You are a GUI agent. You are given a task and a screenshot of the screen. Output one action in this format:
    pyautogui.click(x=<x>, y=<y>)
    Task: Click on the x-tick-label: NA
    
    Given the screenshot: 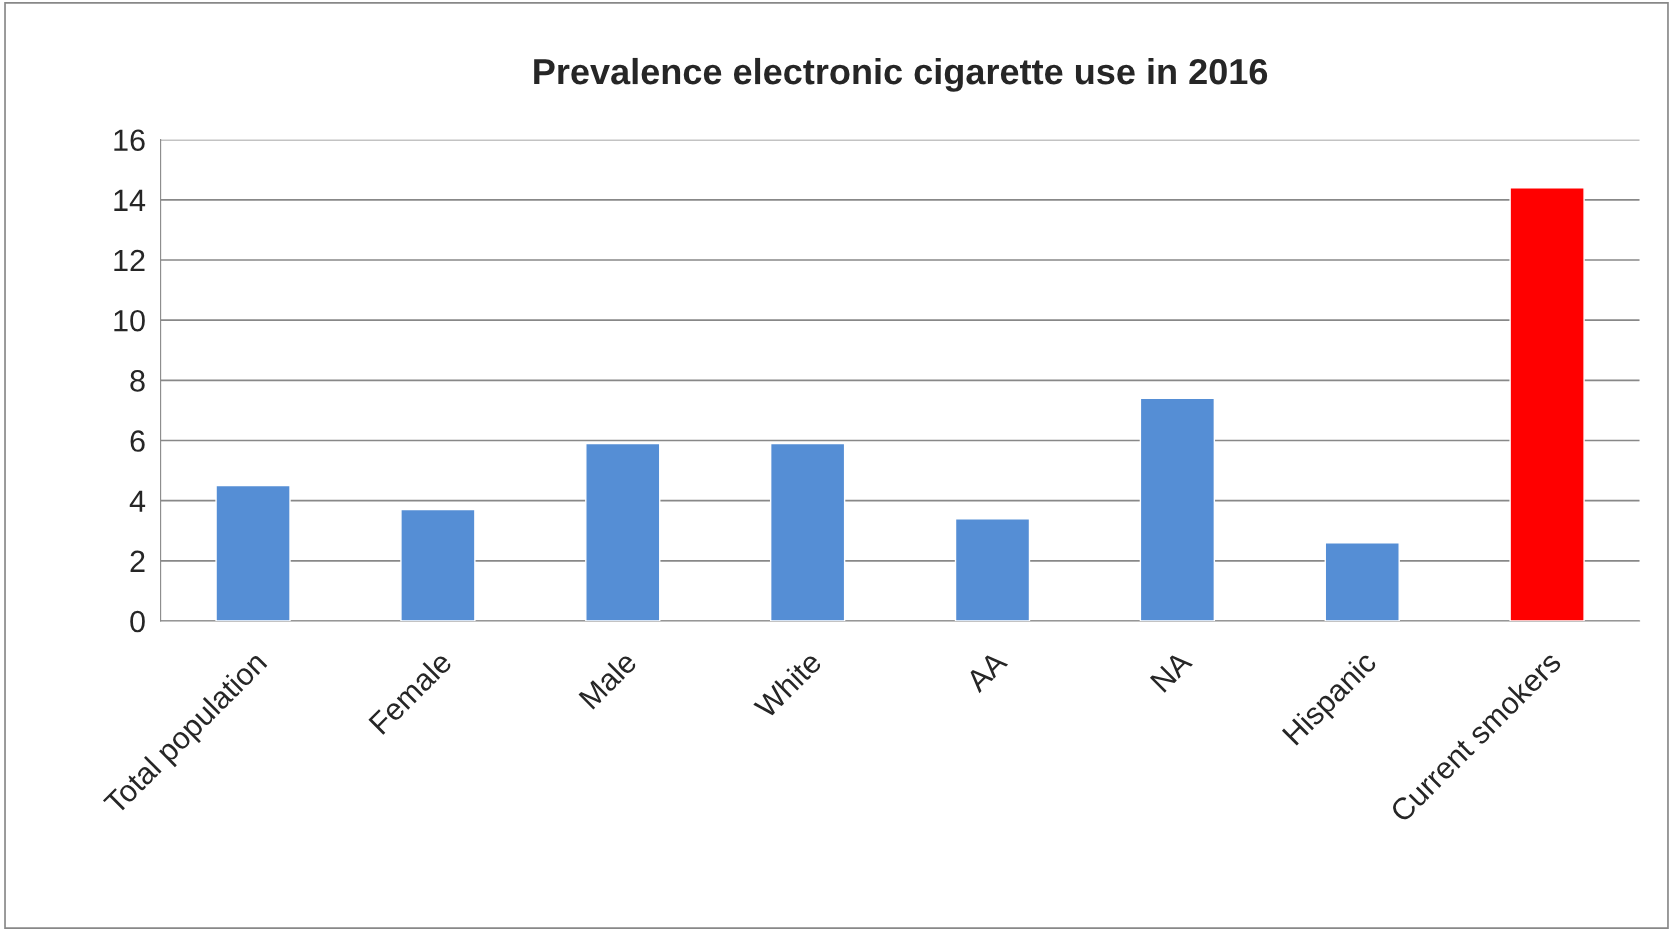 What is the action you would take?
    pyautogui.click(x=1171, y=671)
    